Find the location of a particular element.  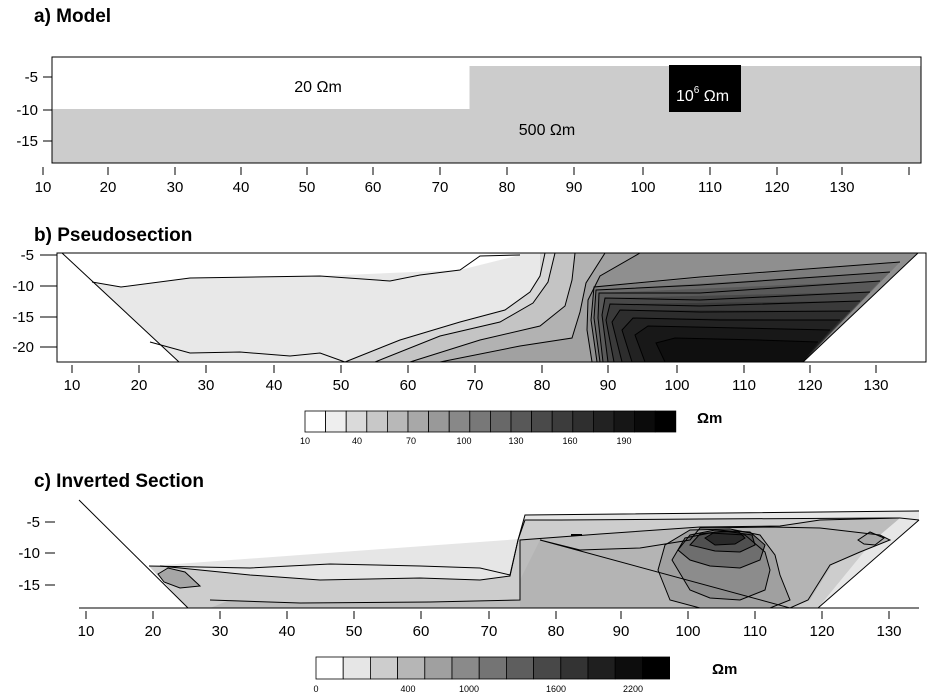

pseudo-x-tick: 120 is located at coordinates (809, 385).